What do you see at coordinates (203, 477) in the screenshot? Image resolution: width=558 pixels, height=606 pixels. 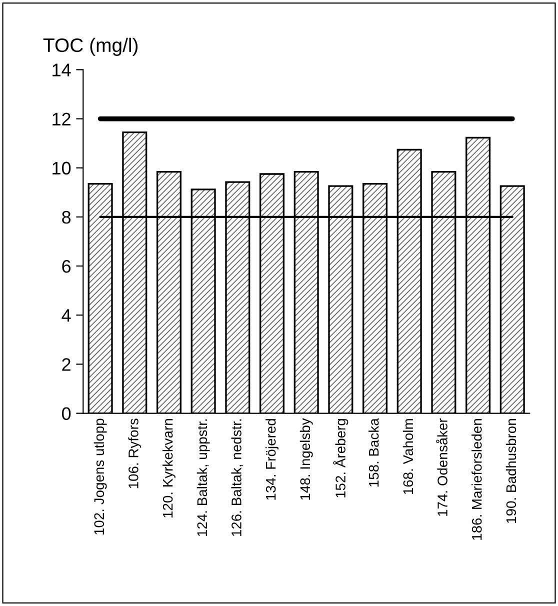 I see `x-tick-label: 124. Baltak, uppstr.` at bounding box center [203, 477].